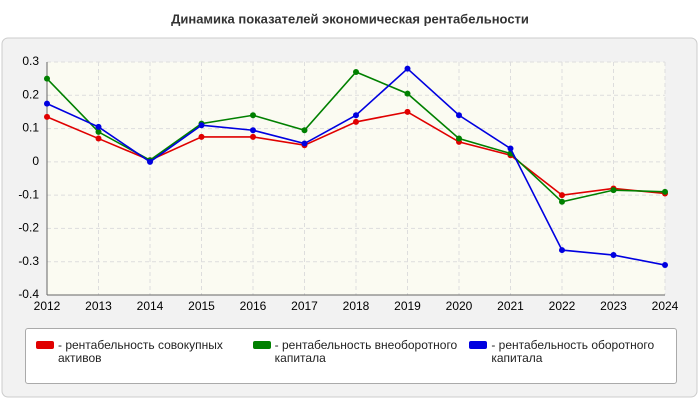 The height and width of the screenshot is (400, 700). Describe the element at coordinates (35, 161) in the screenshot. I see `y-tick-label: 0` at that location.